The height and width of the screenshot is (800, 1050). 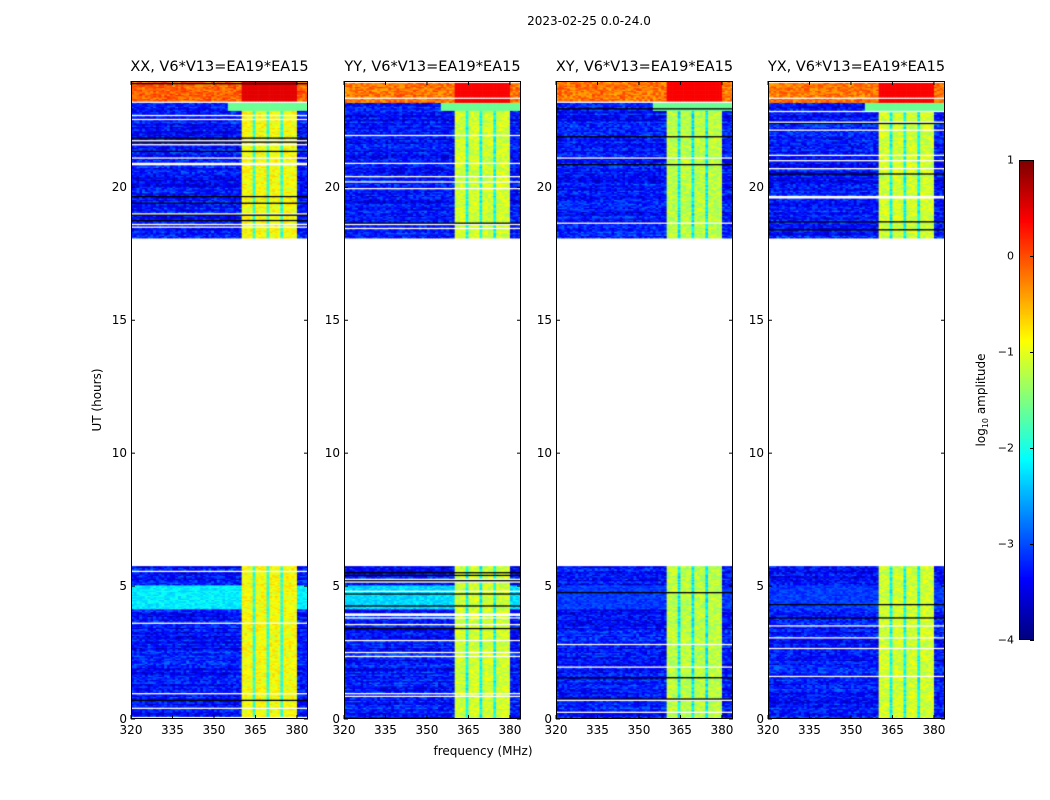 I want to click on panel-title: YY, V6*V13=EA19*EA15, so click(x=432, y=67).